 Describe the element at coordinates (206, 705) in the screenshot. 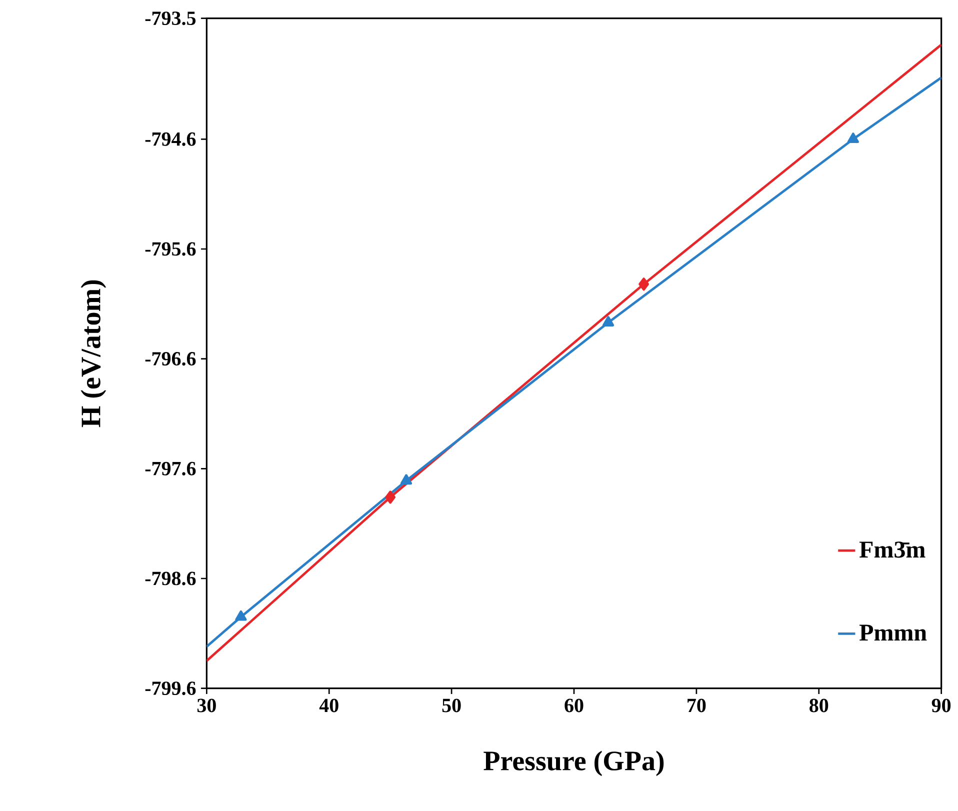

I see `x-tick-label: 30` at that location.